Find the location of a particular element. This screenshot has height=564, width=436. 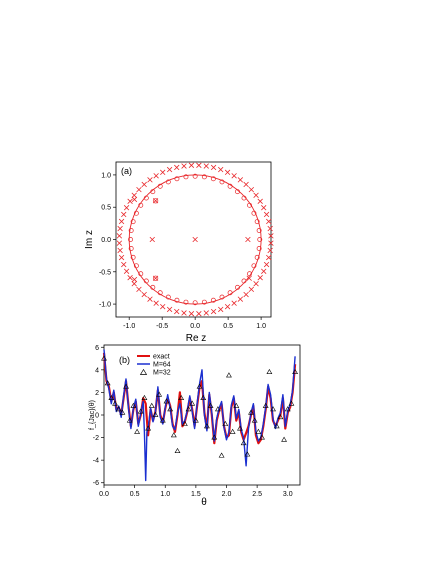

y-tick-label: -6 is located at coordinates (96, 483).